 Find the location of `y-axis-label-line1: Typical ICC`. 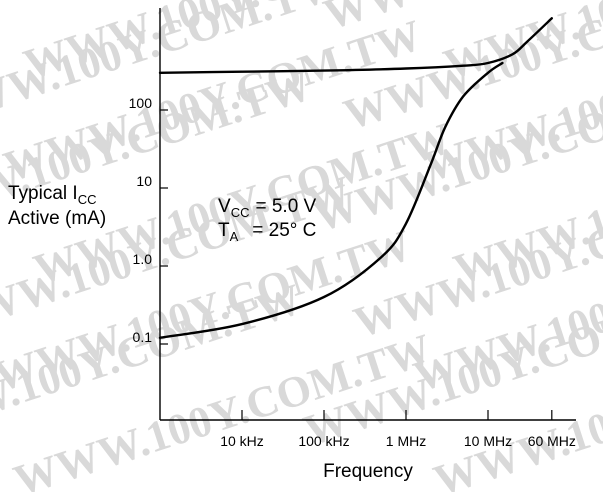

y-axis-label-line1: Typical ICC is located at coordinates (52, 195).